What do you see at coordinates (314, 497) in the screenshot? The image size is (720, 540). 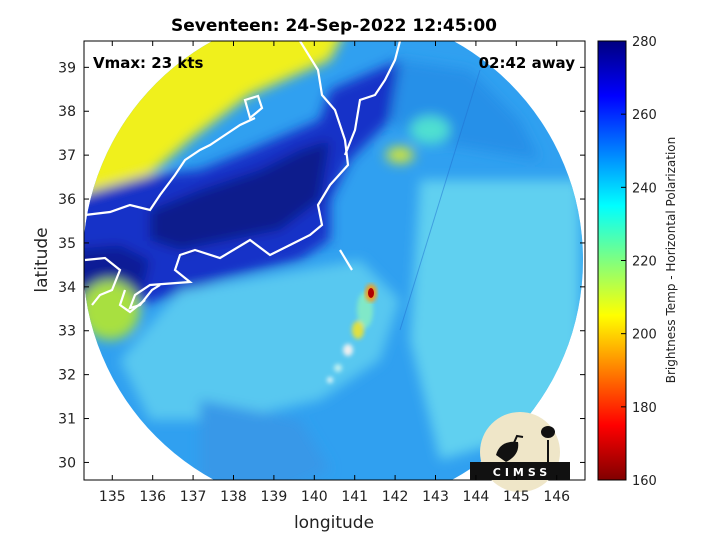 I see `x-tick-label: 140` at bounding box center [314, 497].